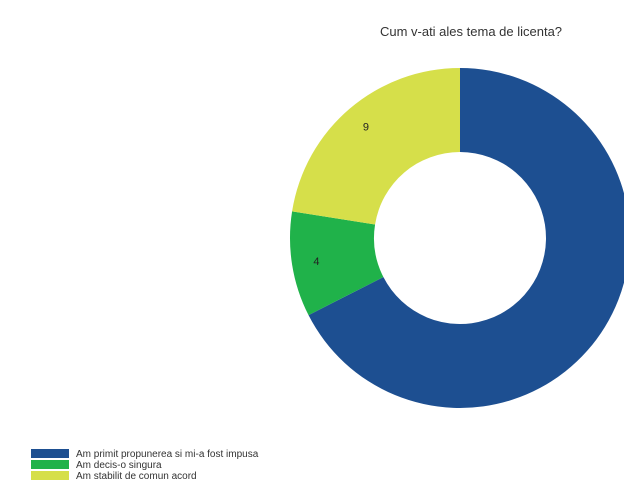  What do you see at coordinates (366, 128) in the screenshot?
I see `slice-value-label: 9` at bounding box center [366, 128].